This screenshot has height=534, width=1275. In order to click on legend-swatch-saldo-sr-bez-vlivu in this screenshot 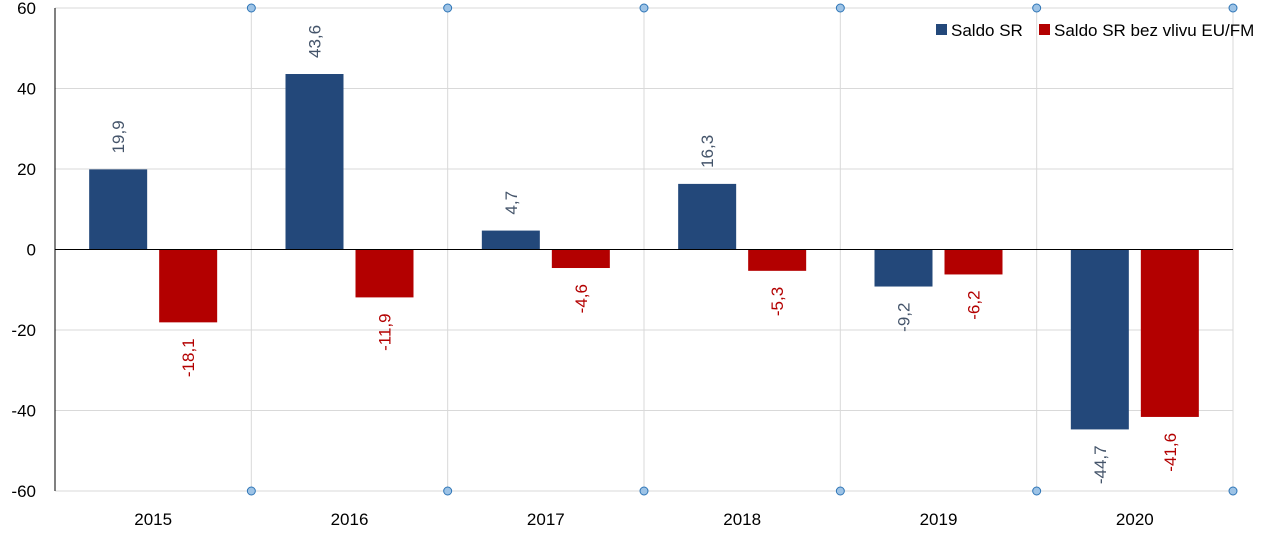, I will do `click(1044, 29)`.